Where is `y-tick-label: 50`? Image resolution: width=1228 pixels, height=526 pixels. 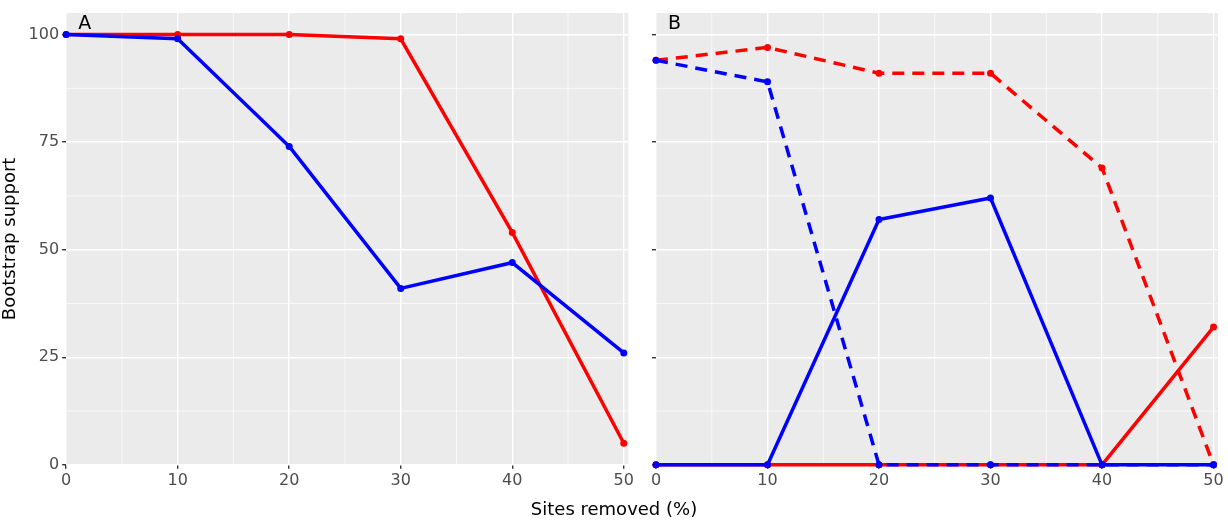 y-tick-label: 50 is located at coordinates (49, 248).